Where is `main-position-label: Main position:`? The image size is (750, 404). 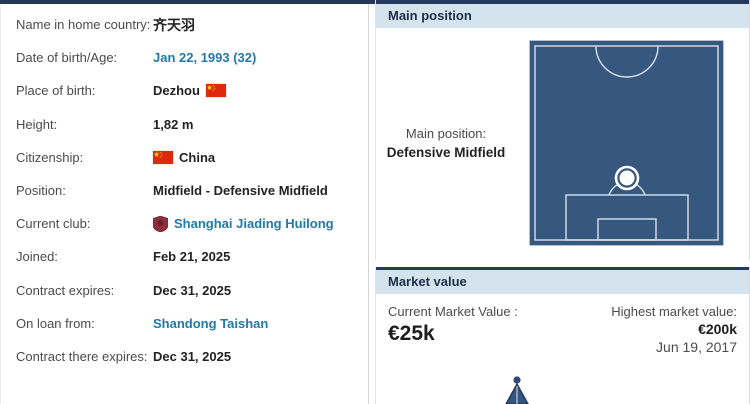 main-position-label: Main position: is located at coordinates (446, 133).